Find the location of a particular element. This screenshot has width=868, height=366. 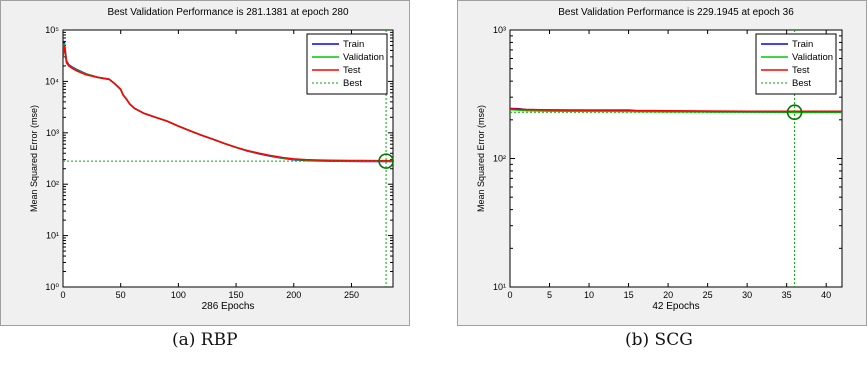

x-tick-label: 25 is located at coordinates (708, 295).